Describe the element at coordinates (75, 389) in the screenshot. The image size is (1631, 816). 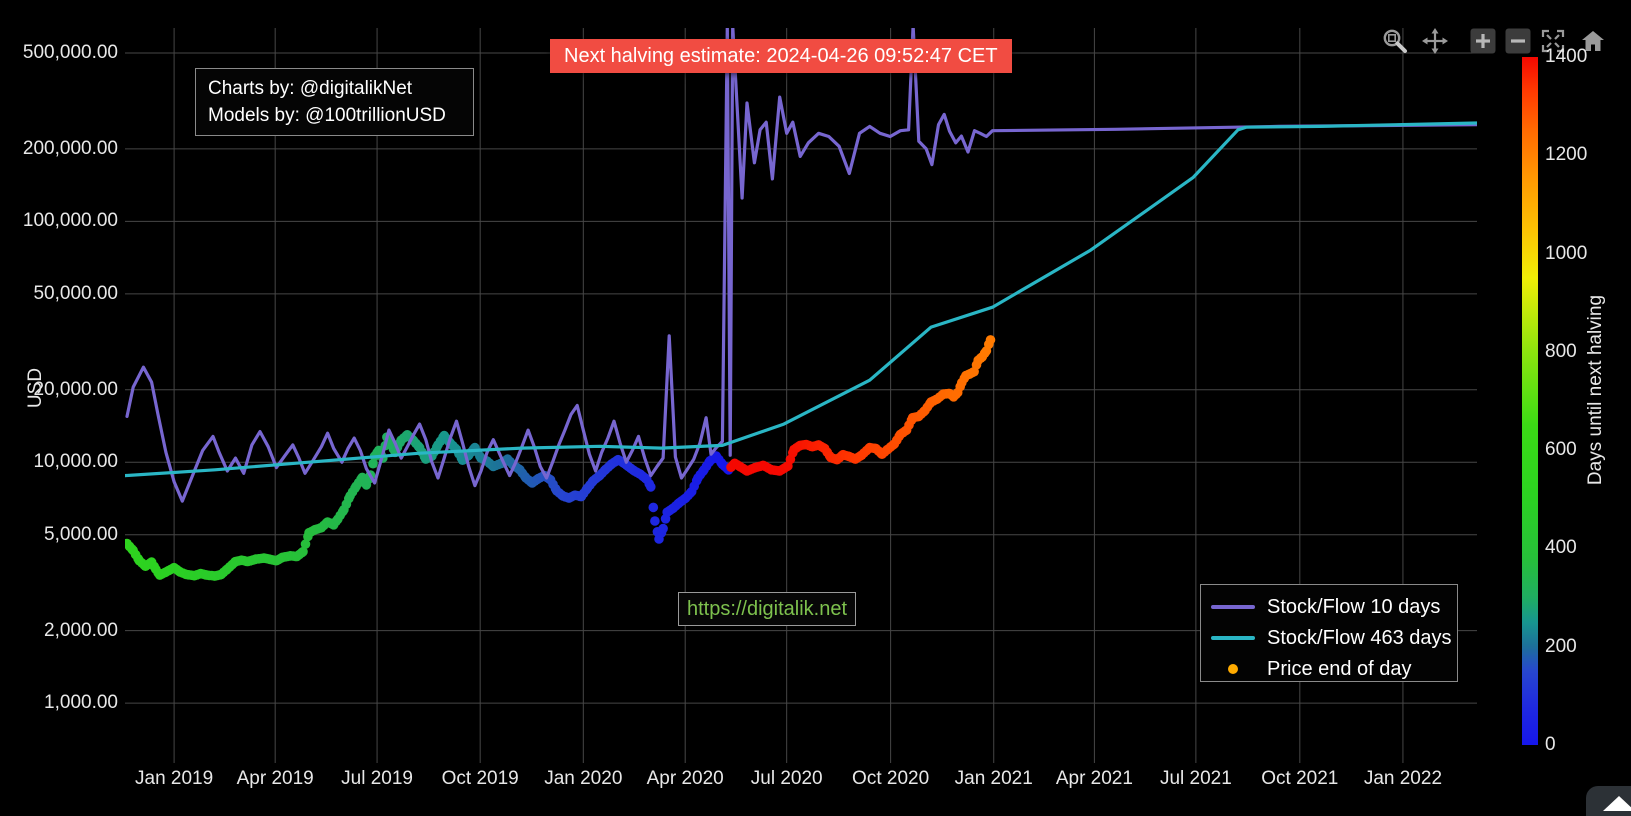
I see `y-tick-label: 20,000.00` at that location.